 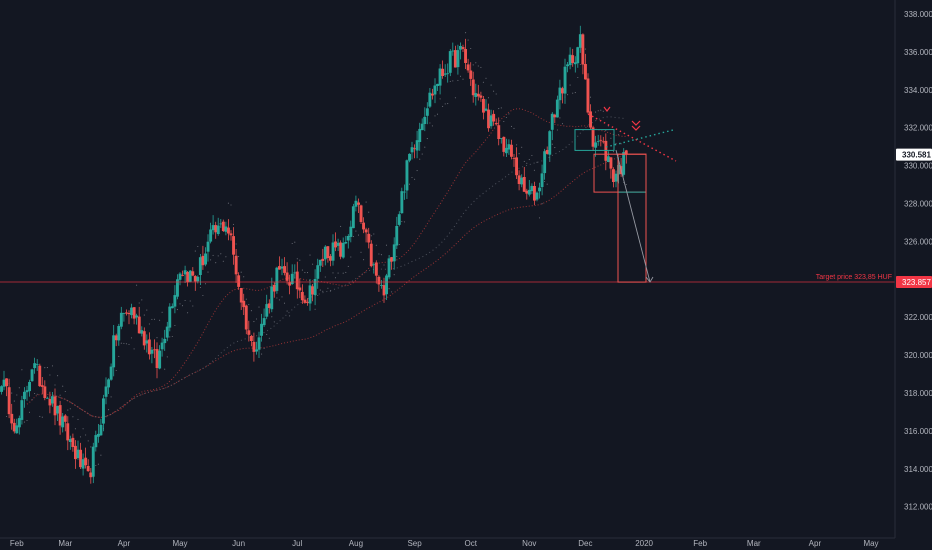 What do you see at coordinates (238, 543) in the screenshot?
I see `month-tick-label: Jun` at bounding box center [238, 543].